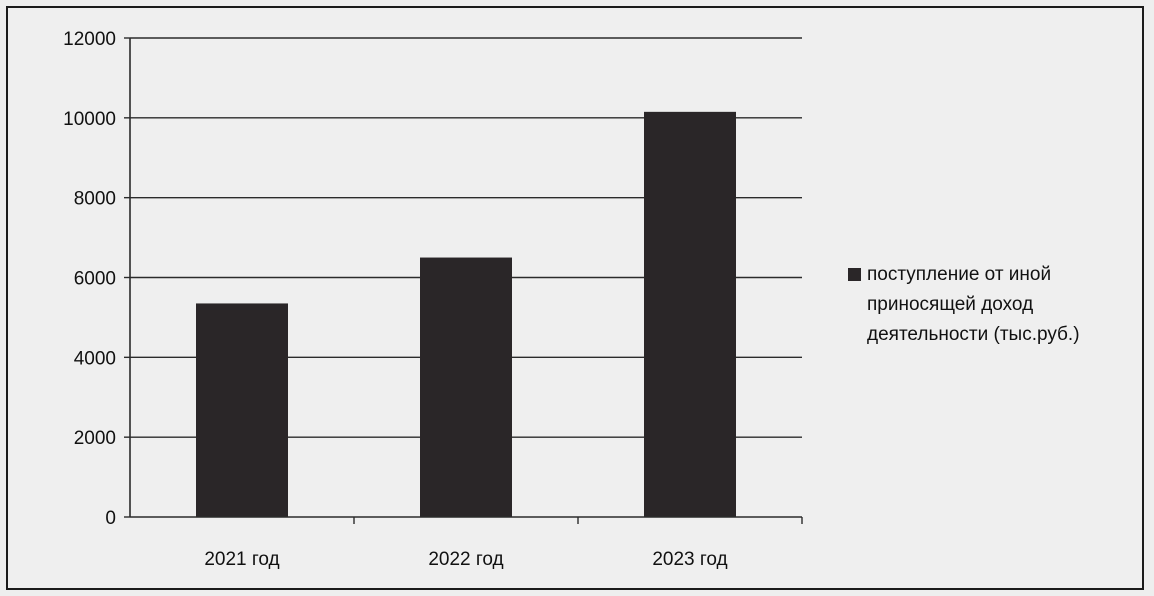 This screenshot has width=1154, height=596. What do you see at coordinates (465, 559) in the screenshot?
I see `x-tick-label: 2022 год` at bounding box center [465, 559].